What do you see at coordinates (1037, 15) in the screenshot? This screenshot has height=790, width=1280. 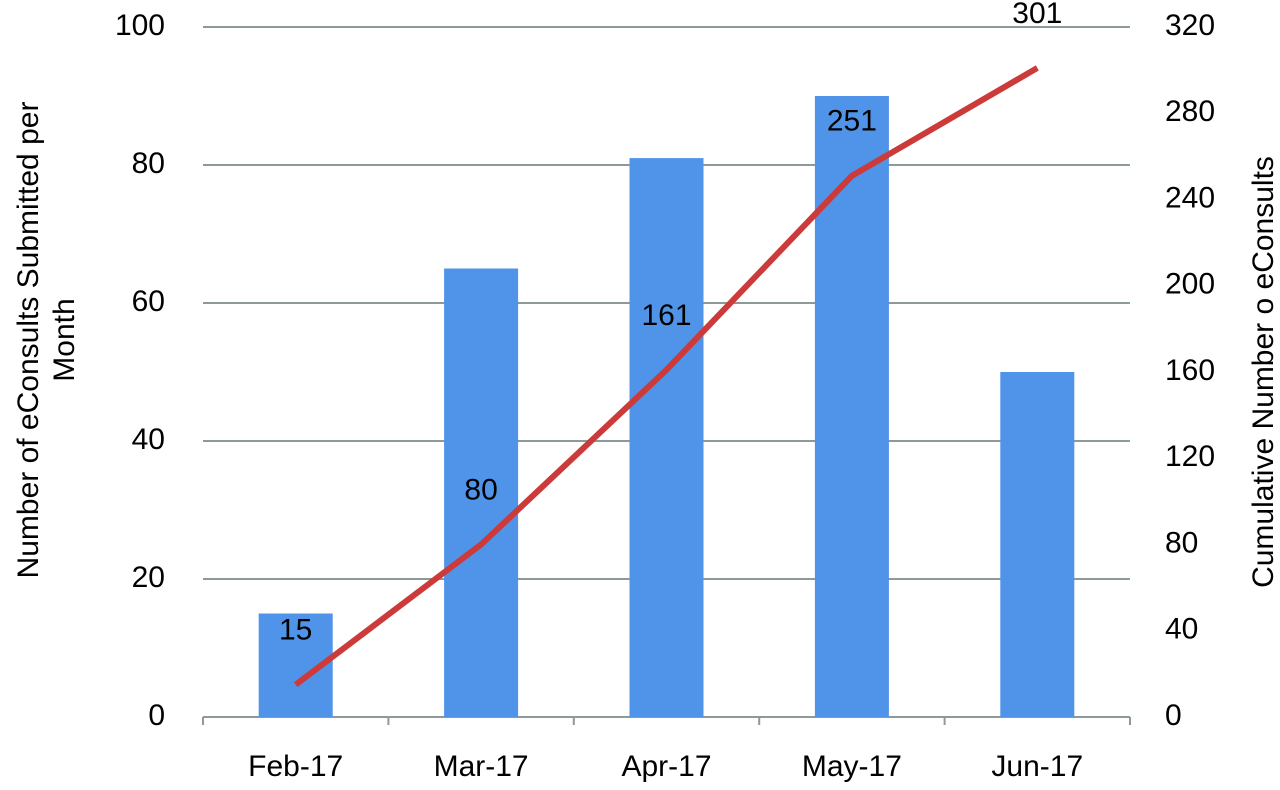 I see `data-label: 301` at bounding box center [1037, 15].